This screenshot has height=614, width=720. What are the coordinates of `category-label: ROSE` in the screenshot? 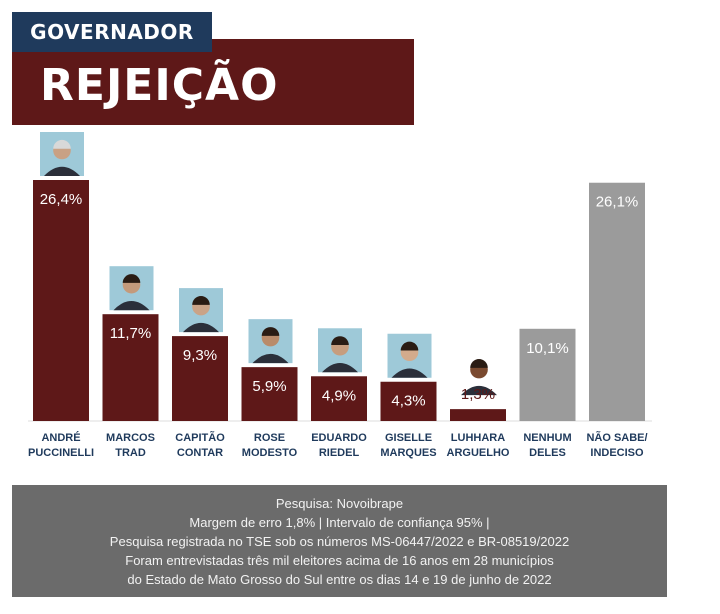 It's located at (269, 438).